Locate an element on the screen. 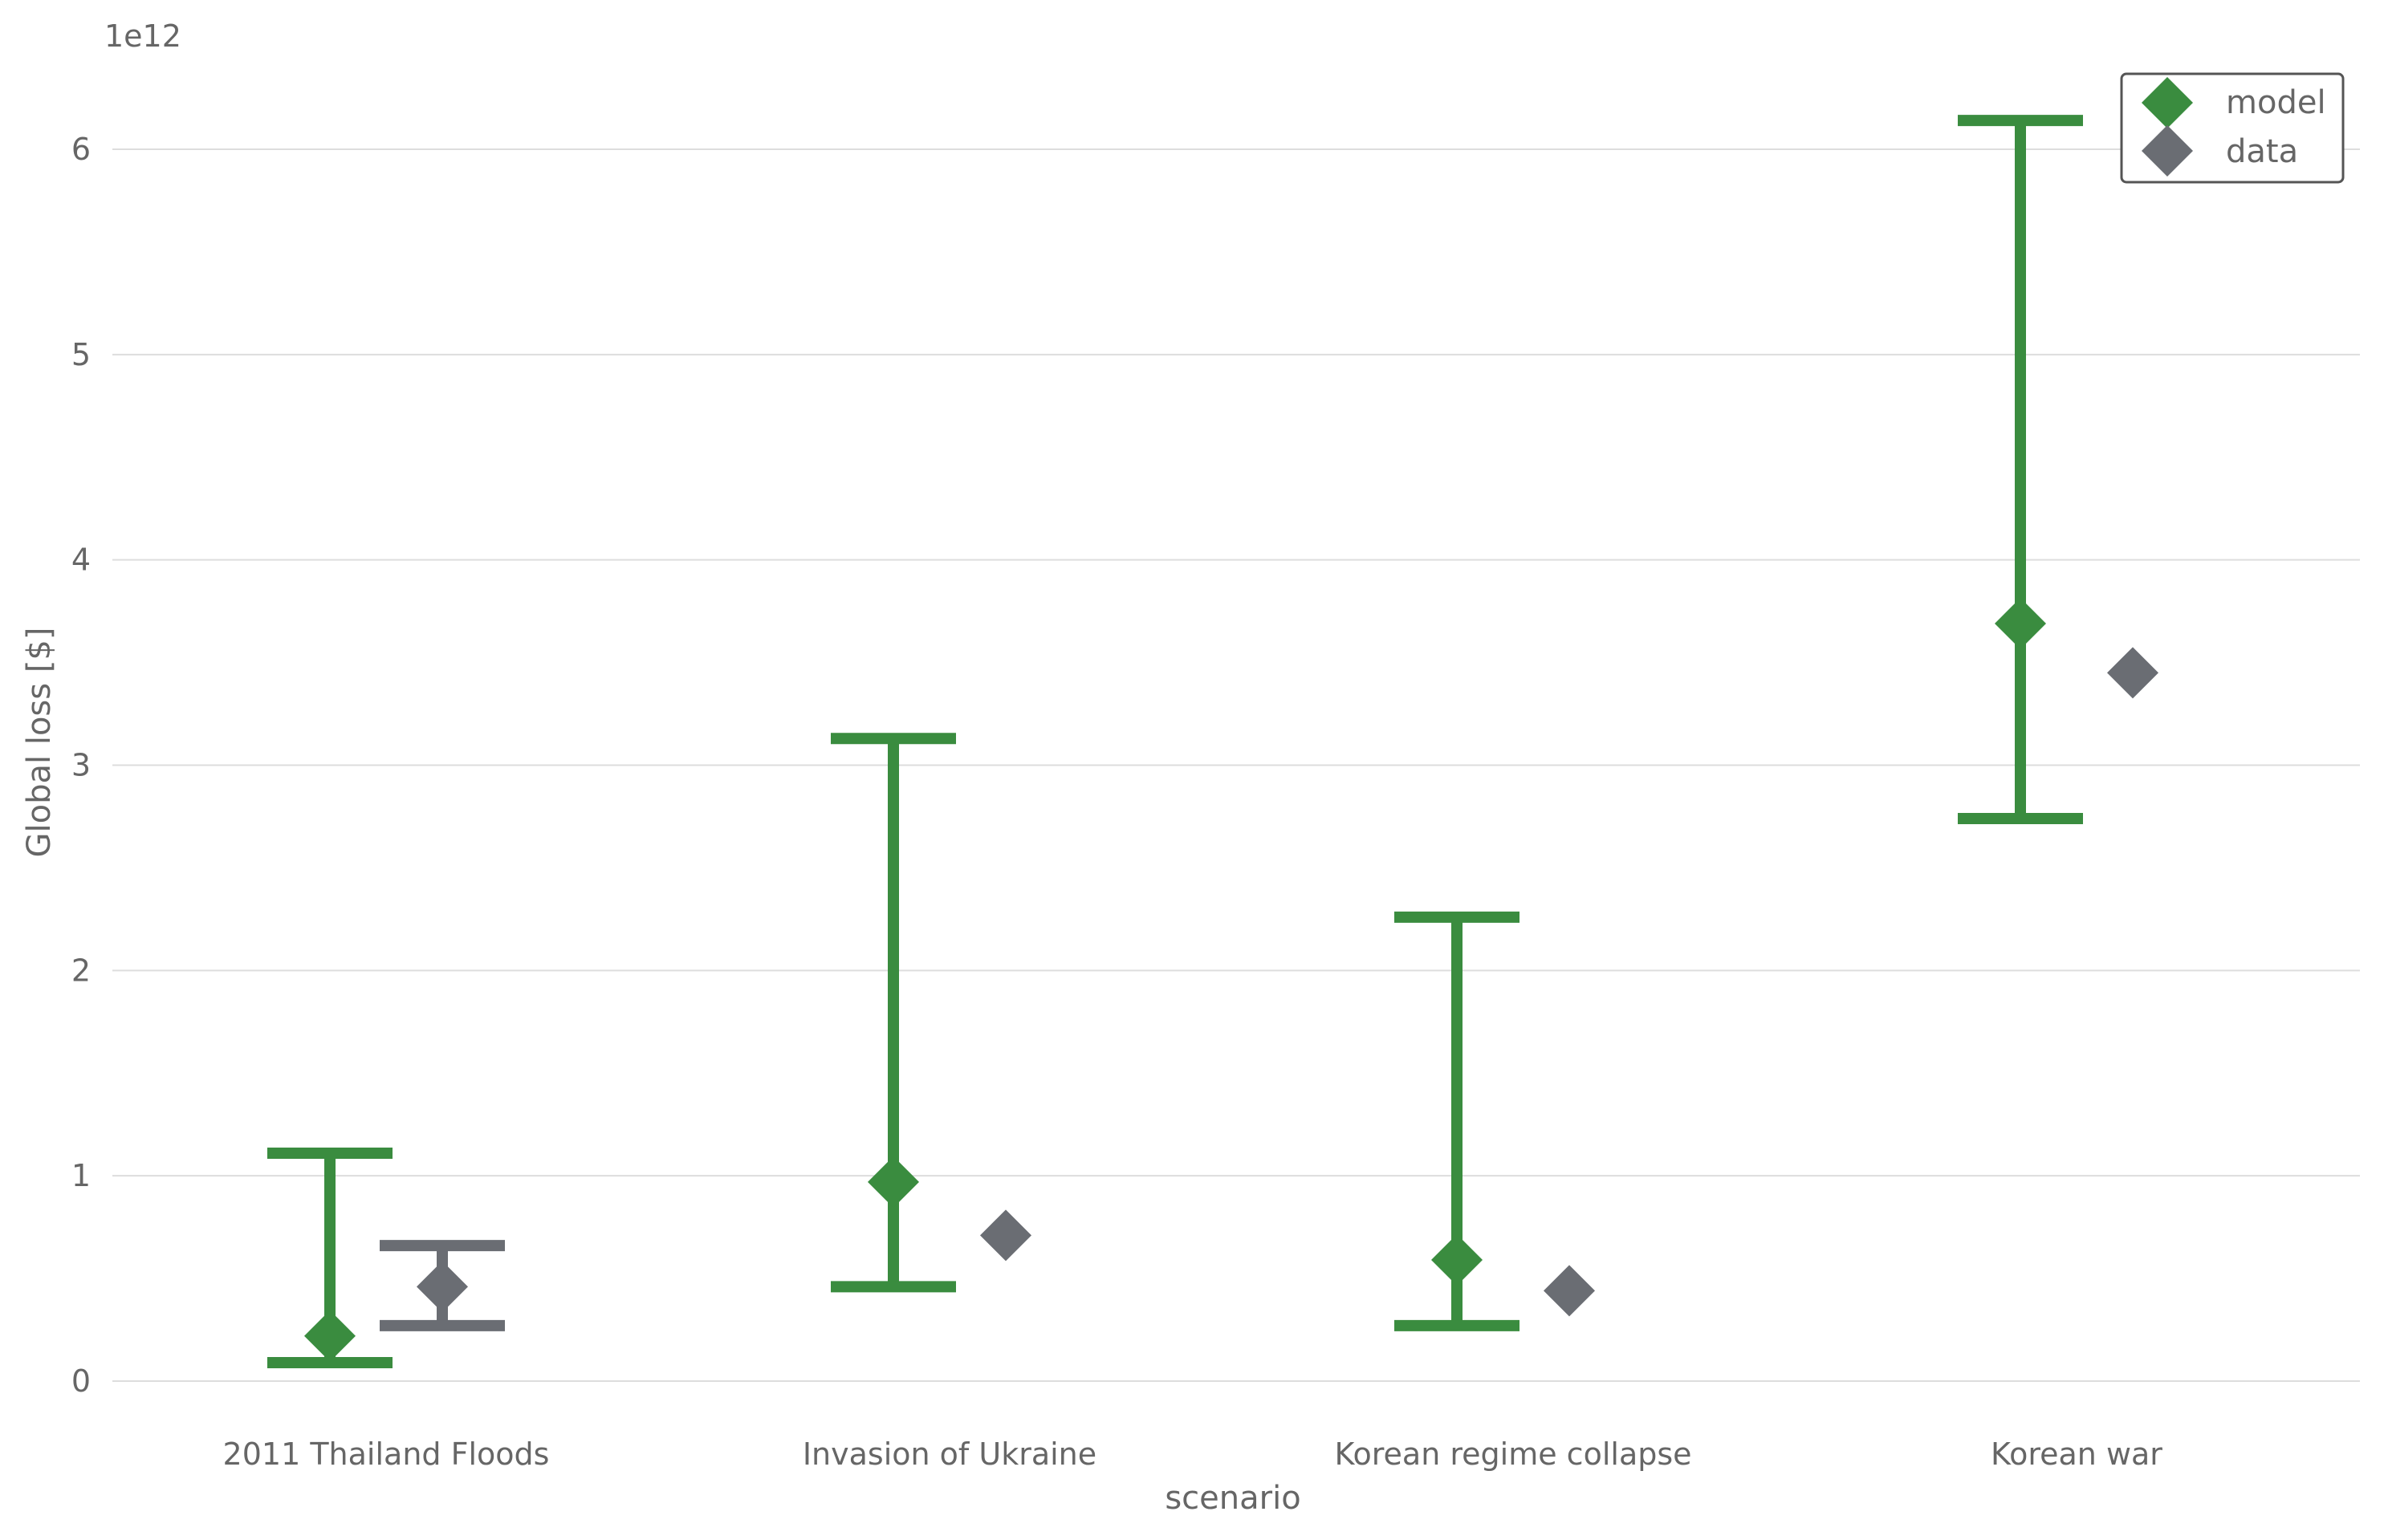  legend-label-data: data is located at coordinates (2262, 151).